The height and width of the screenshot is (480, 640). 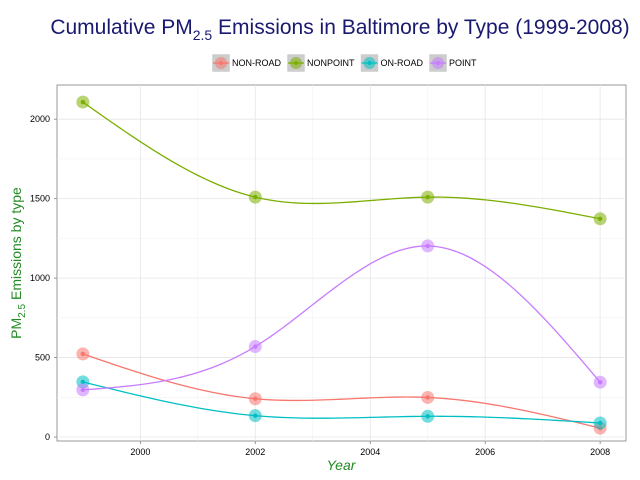 I want to click on legend-label-non-road: NON-ROAD, so click(x=256, y=63).